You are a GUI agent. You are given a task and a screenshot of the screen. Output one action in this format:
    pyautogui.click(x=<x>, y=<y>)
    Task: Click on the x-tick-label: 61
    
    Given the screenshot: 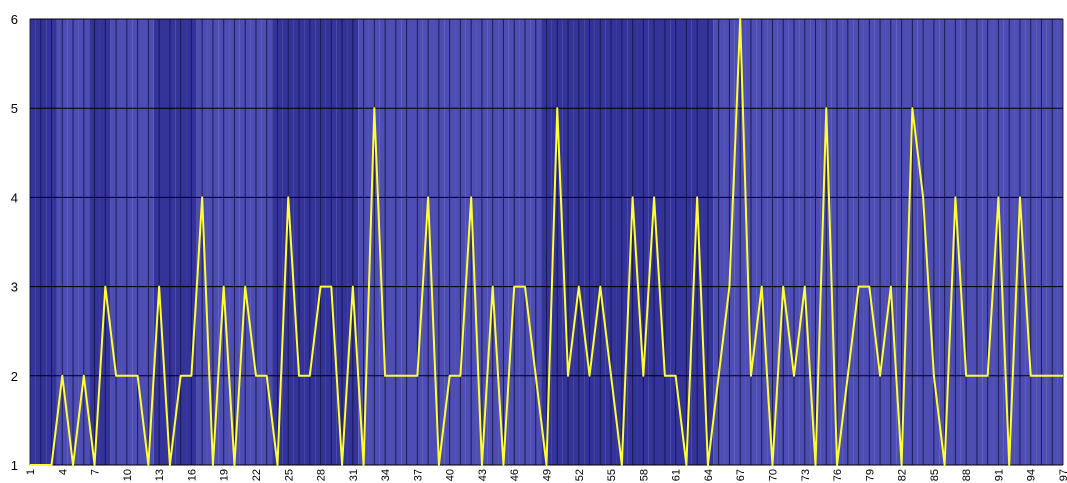 What is the action you would take?
    pyautogui.click(x=677, y=475)
    